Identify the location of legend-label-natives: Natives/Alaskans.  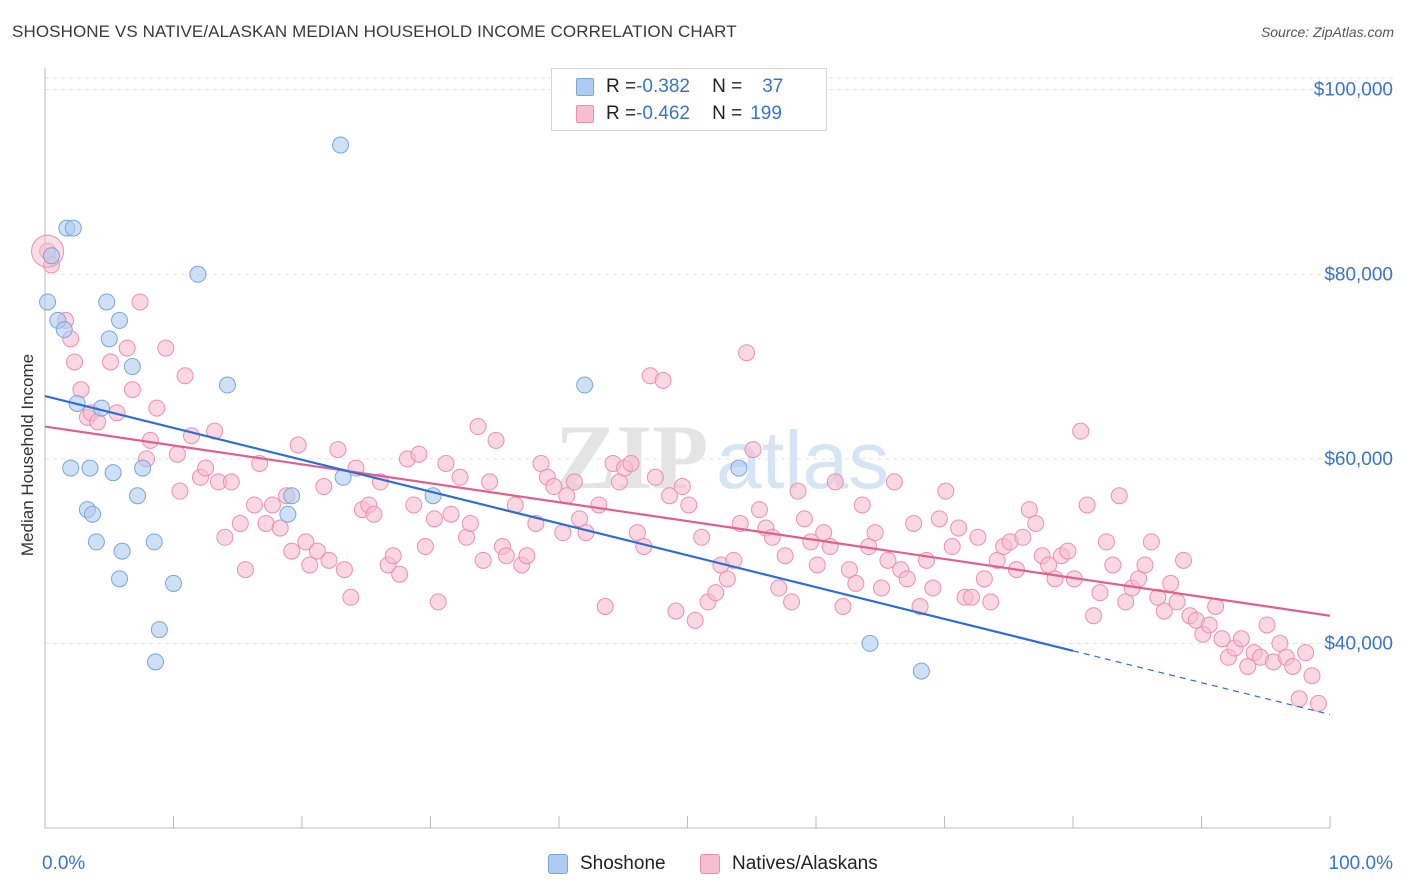
(805, 863).